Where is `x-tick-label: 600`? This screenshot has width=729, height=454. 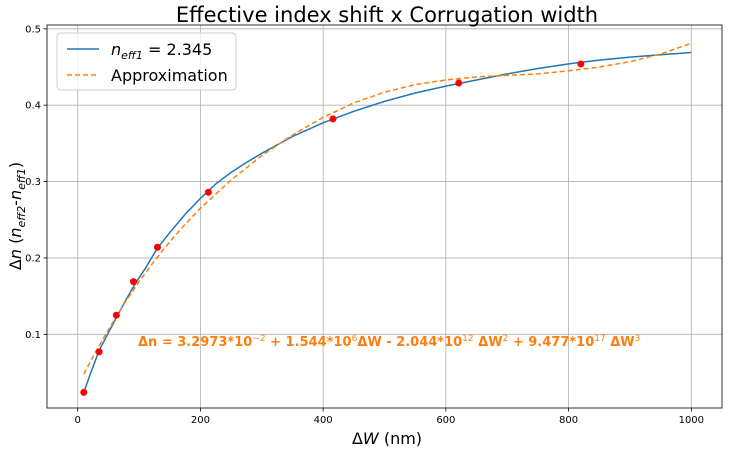
x-tick-label: 600 is located at coordinates (445, 420).